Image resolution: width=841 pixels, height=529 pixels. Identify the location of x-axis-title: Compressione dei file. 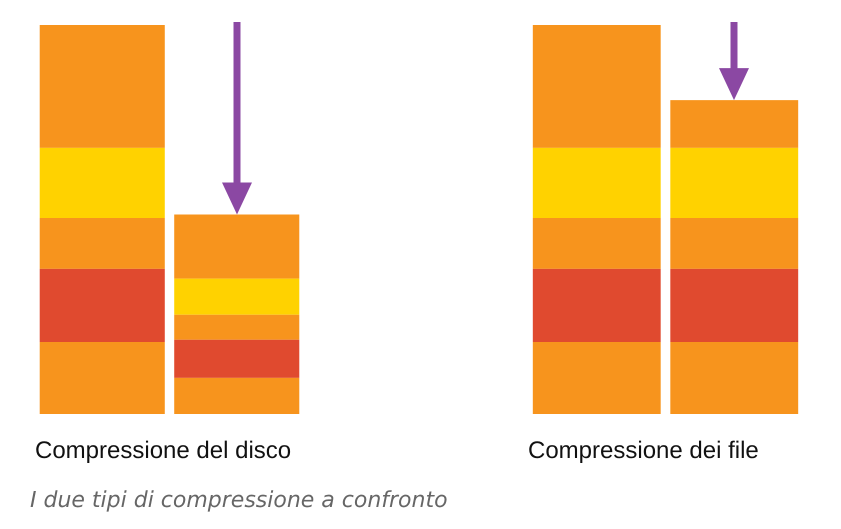
(643, 450).